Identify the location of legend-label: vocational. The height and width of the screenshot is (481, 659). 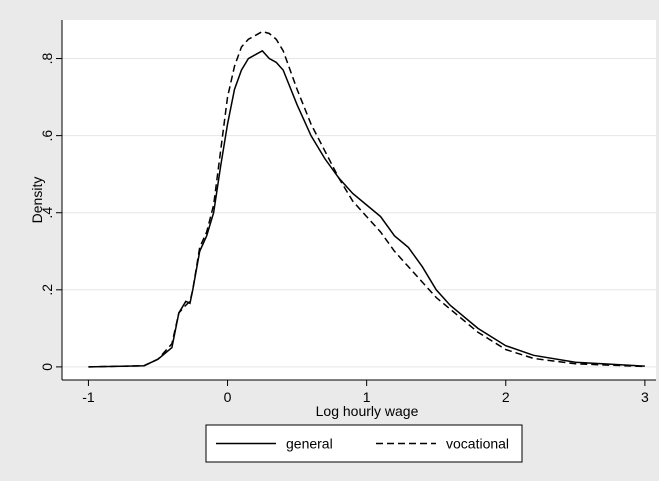
(477, 444).